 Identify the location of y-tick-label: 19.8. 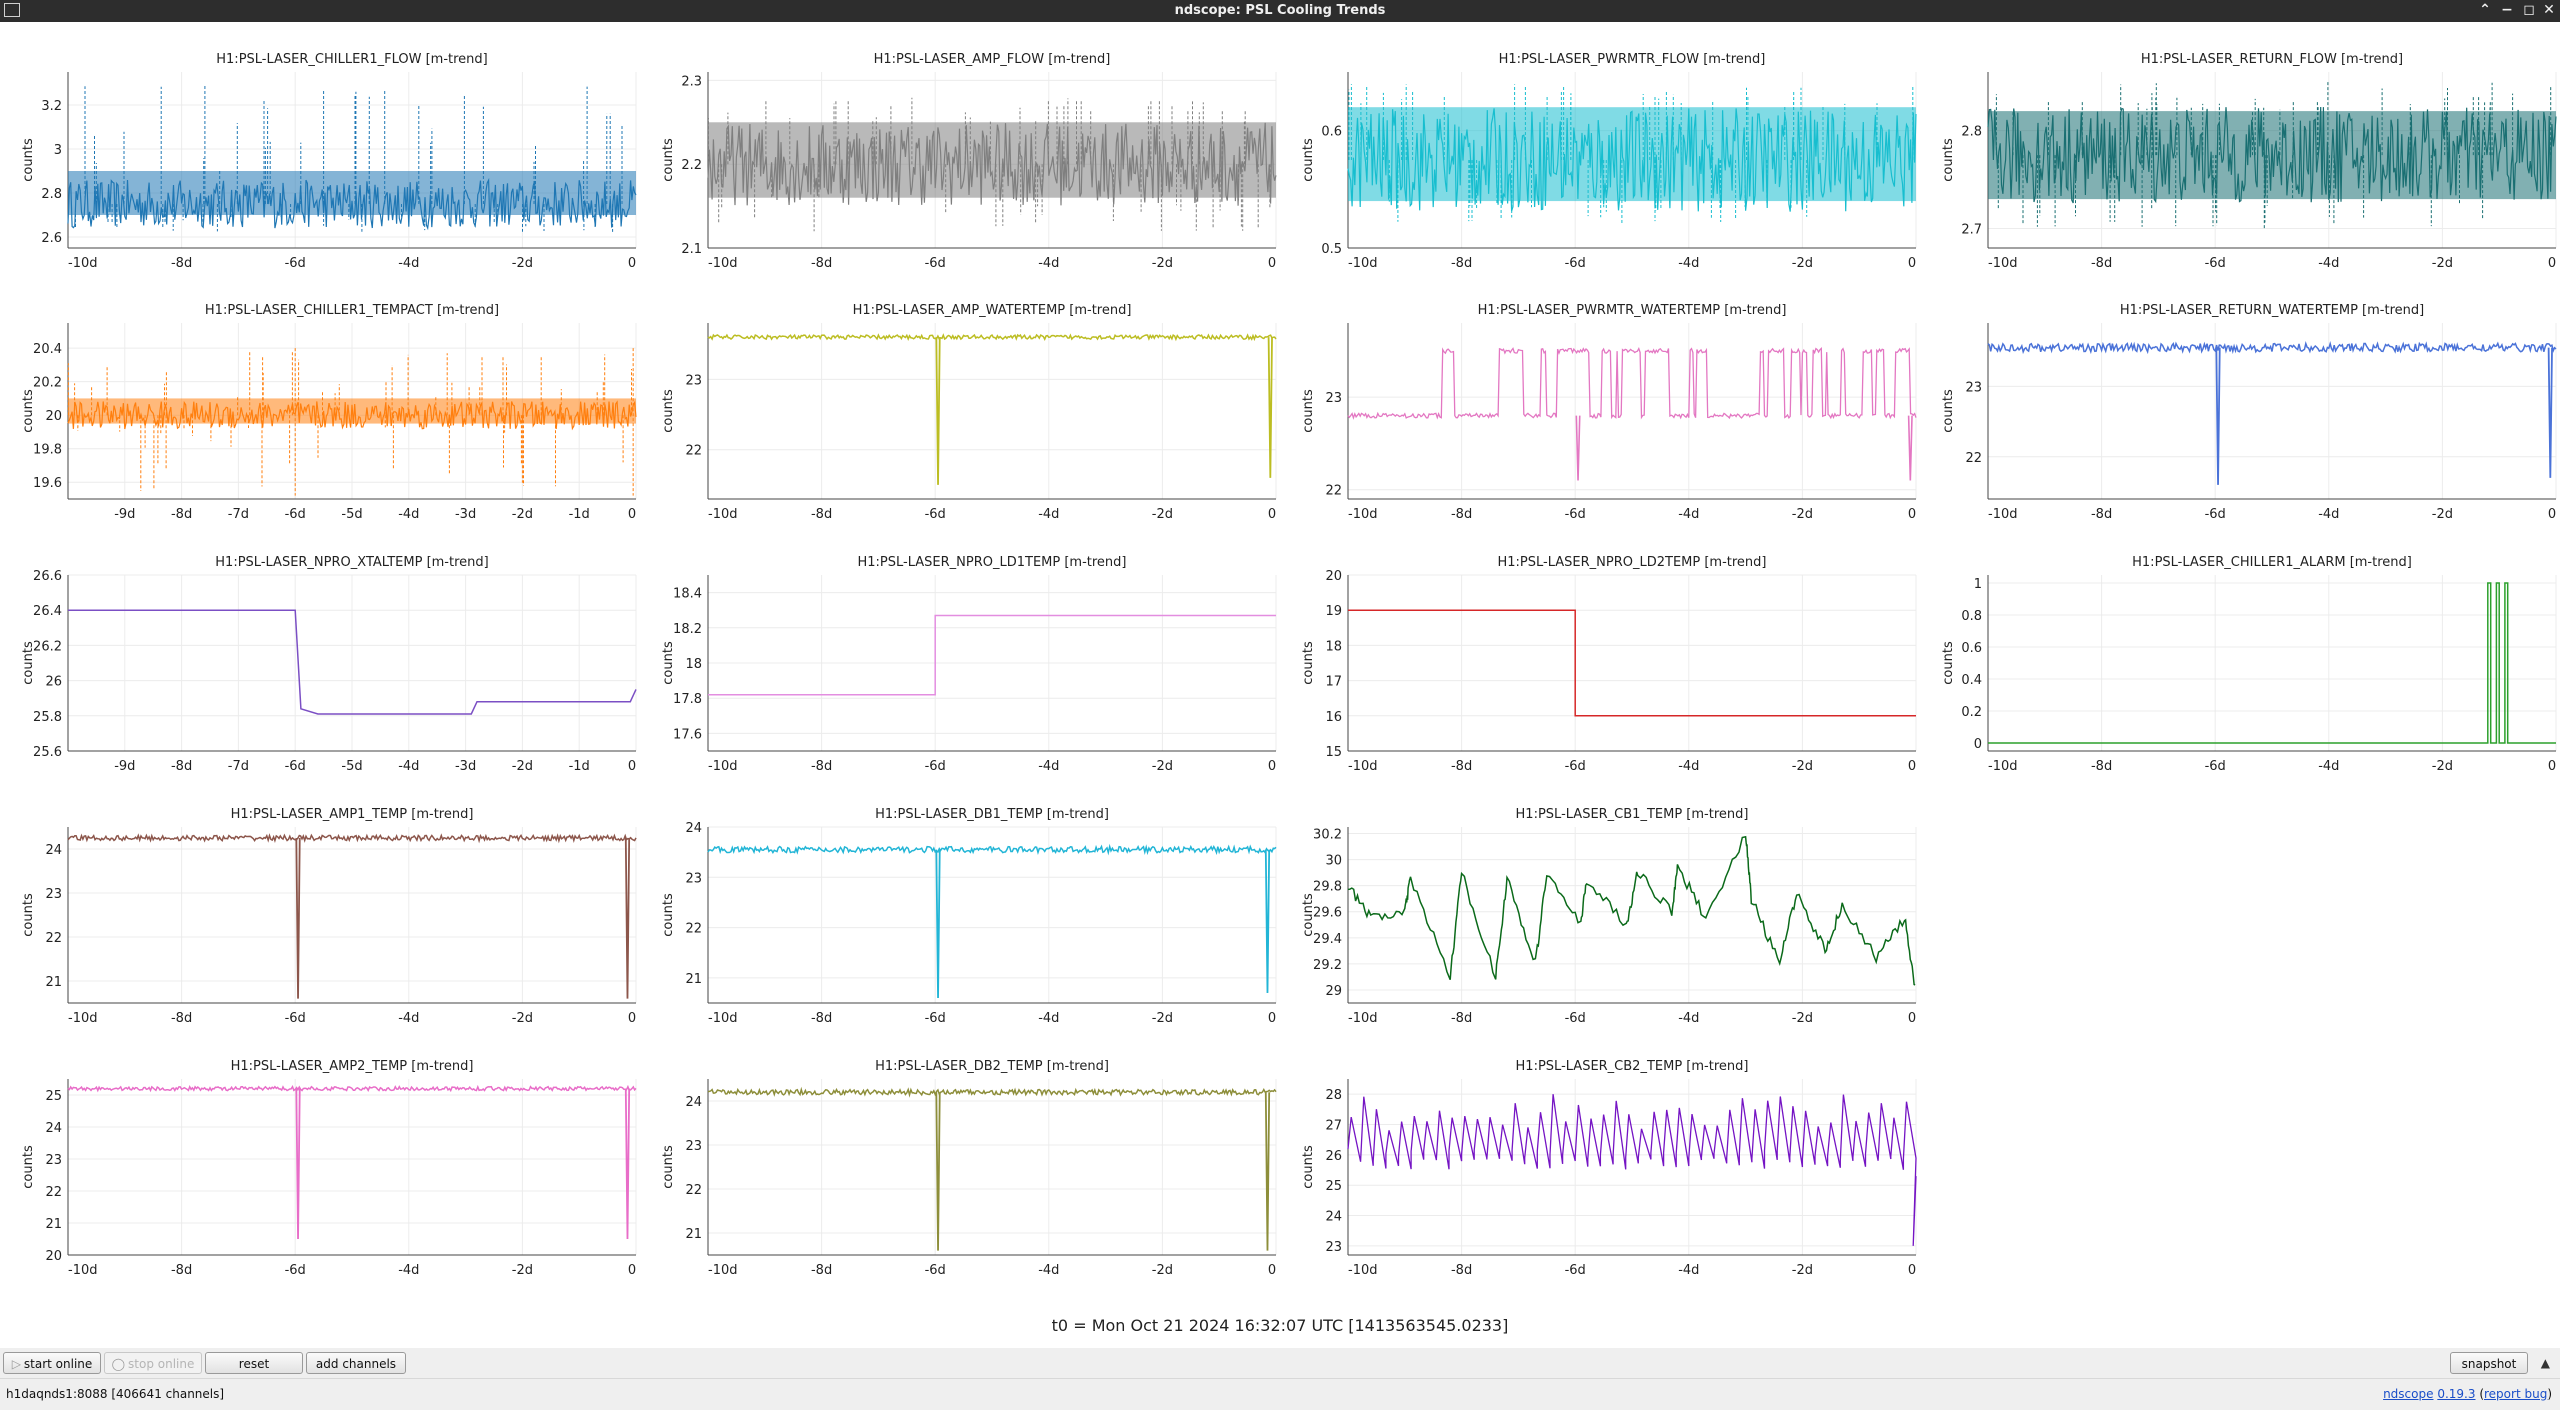
(47, 450).